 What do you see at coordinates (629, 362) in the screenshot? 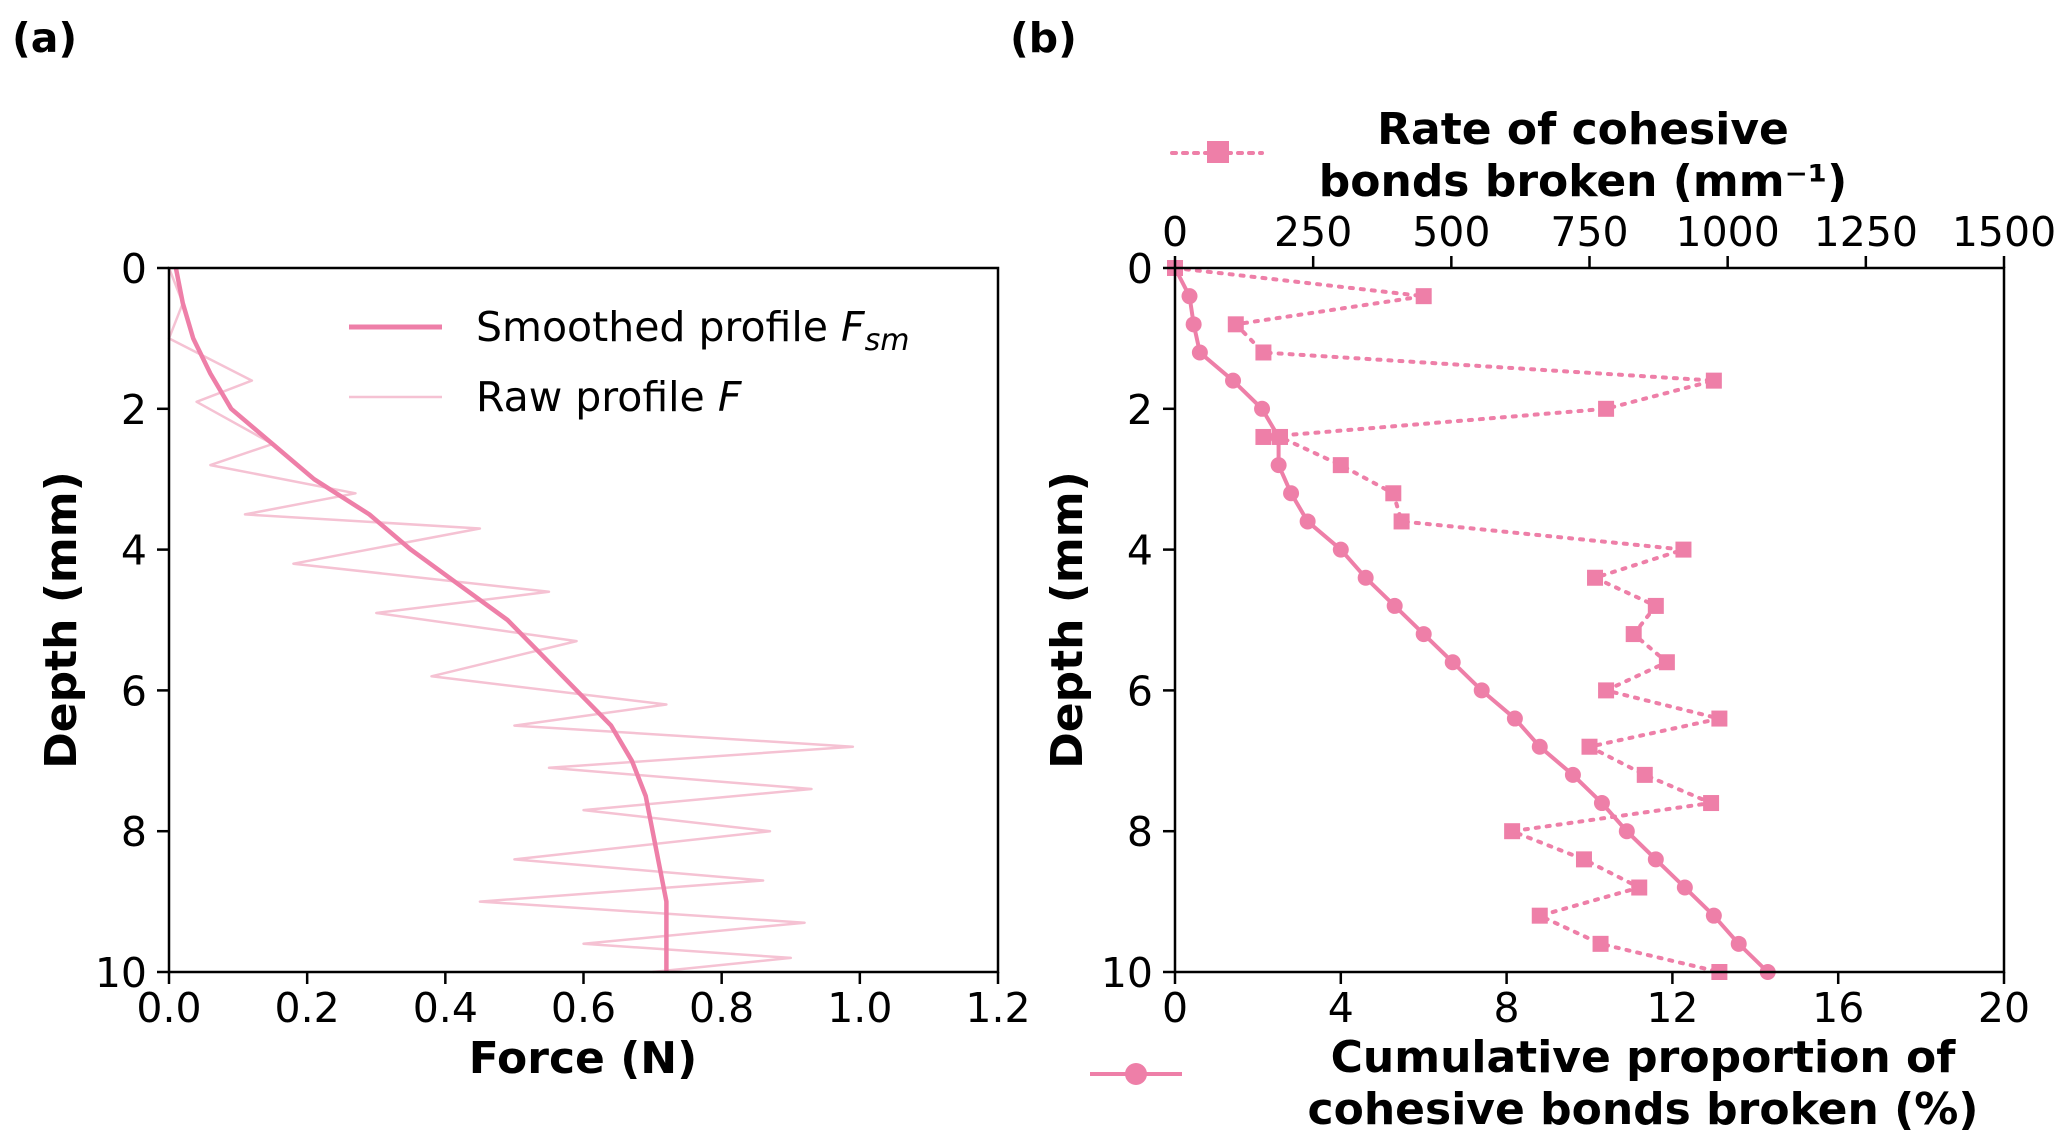
I see `legend-a: Smoothed profile Fsm Raw profile F` at bounding box center [629, 362].